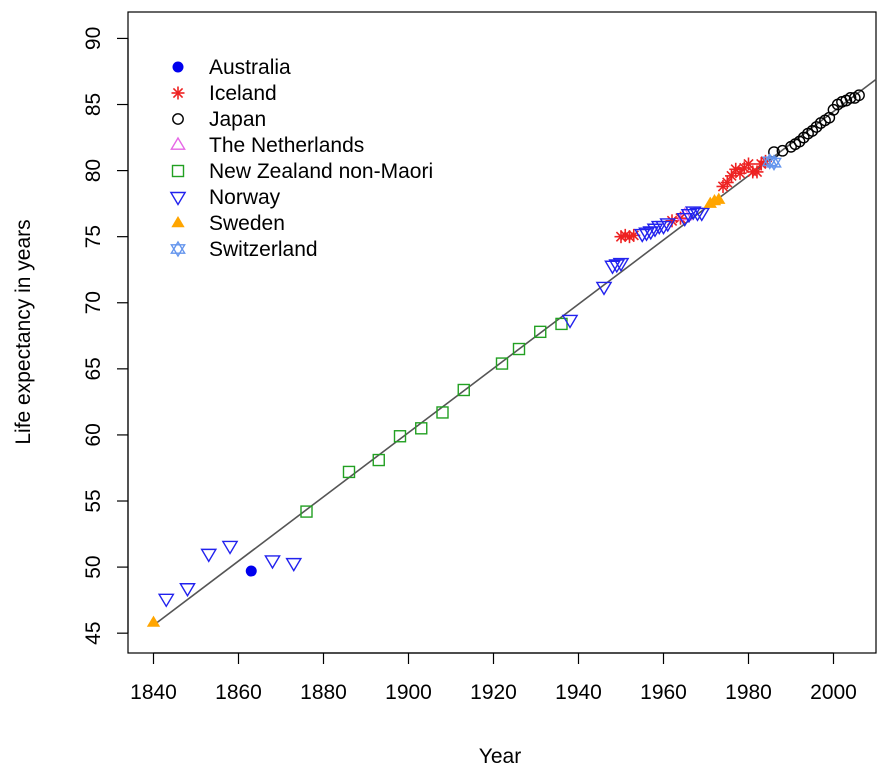  Describe the element at coordinates (663, 692) in the screenshot. I see `x-tick-label: 1960` at that location.